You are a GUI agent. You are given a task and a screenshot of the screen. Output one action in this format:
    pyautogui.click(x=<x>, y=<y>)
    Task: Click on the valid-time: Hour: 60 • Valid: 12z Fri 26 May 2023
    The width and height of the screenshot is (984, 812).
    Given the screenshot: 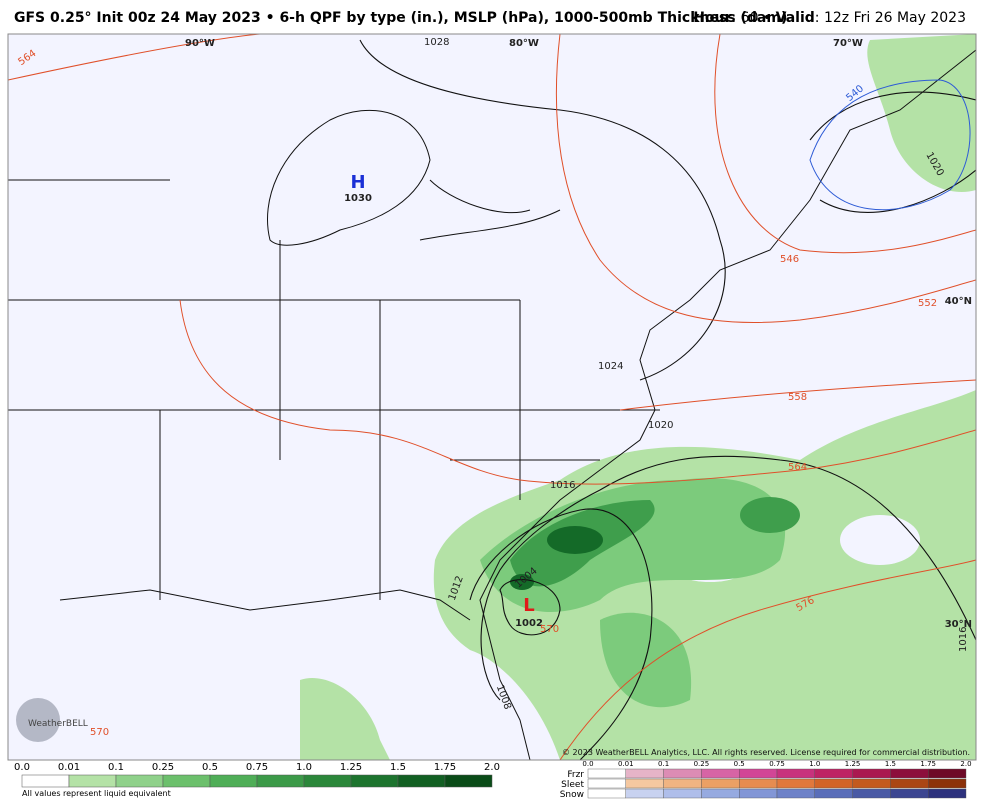 What is the action you would take?
    pyautogui.click(x=829, y=18)
    